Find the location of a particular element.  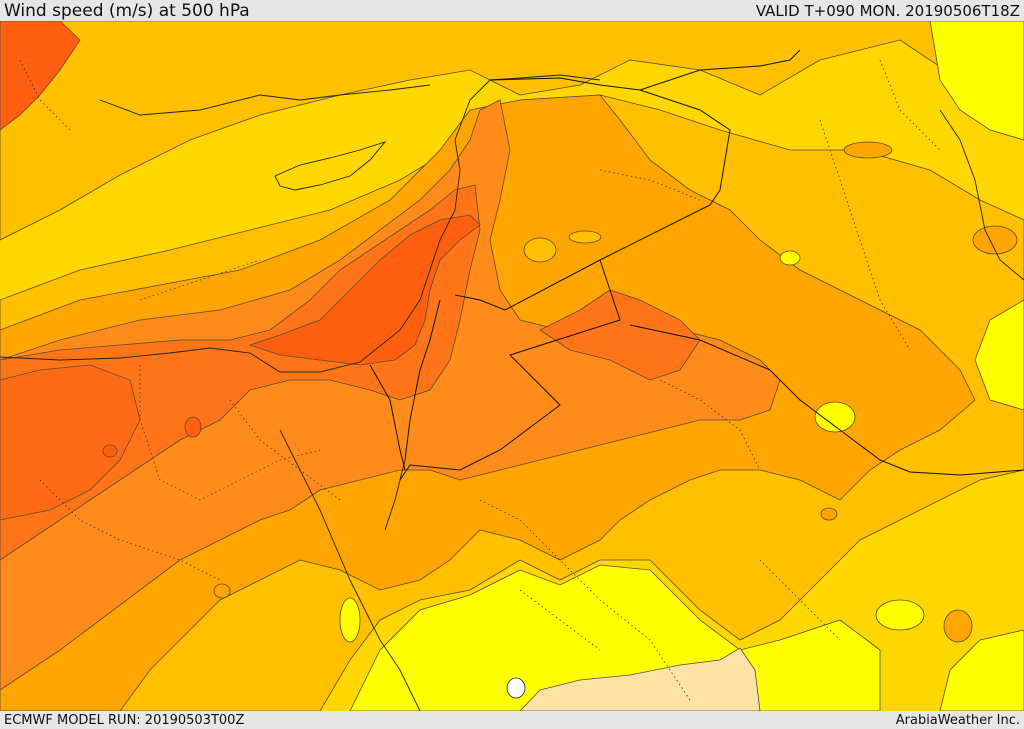

white-patch is located at coordinates (516, 688).